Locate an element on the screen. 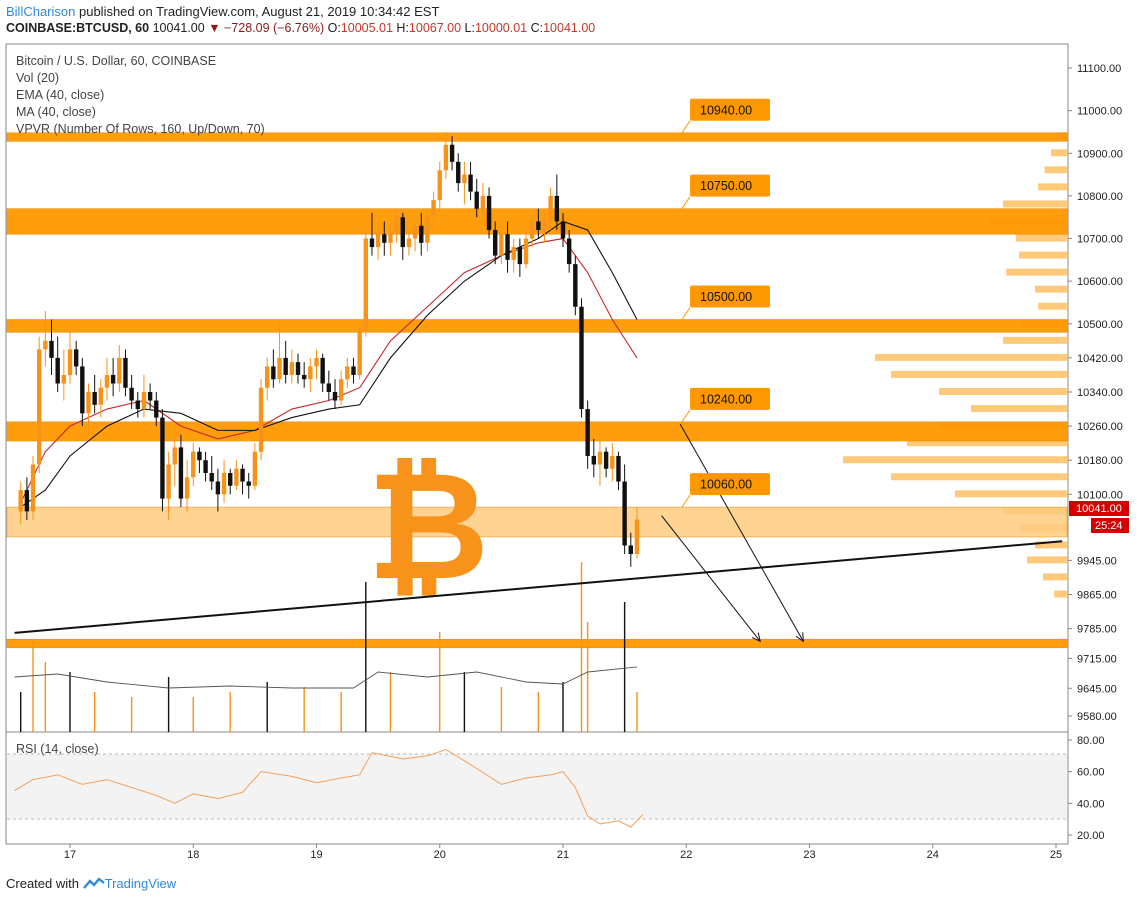 Image resolution: width=1138 pixels, height=902 pixels. tradingview-logo-icon is located at coordinates (93, 885).